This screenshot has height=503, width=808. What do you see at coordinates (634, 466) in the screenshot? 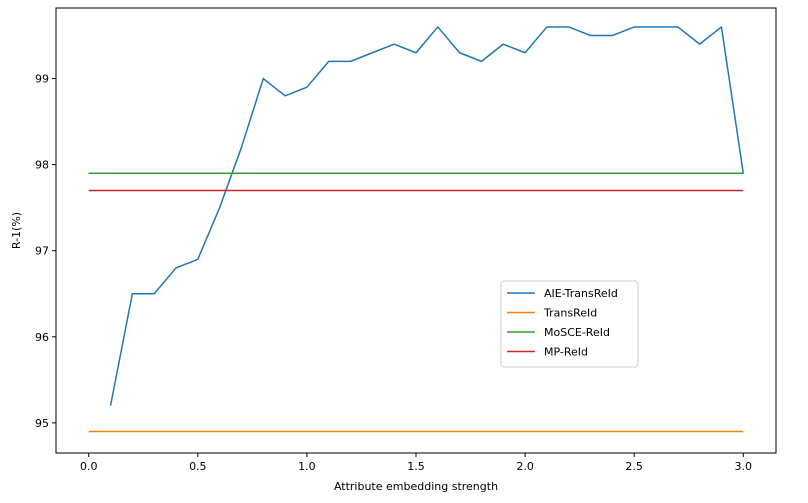
I see `x-tick-label: 2.5` at bounding box center [634, 466].